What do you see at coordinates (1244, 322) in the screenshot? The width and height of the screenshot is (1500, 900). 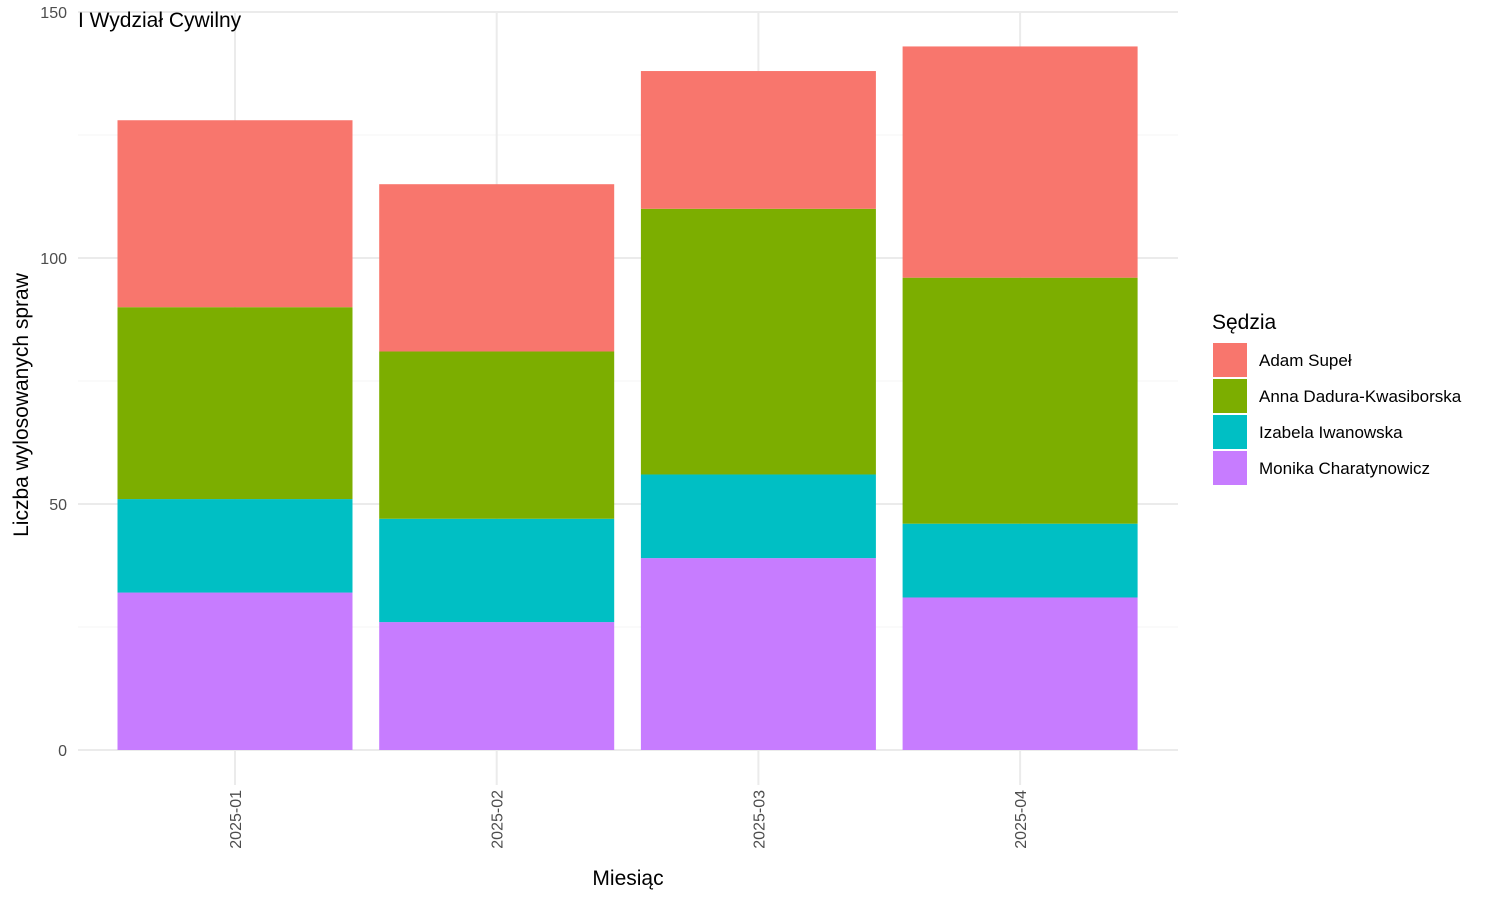 I see `legend-title: Sędzia` at bounding box center [1244, 322].